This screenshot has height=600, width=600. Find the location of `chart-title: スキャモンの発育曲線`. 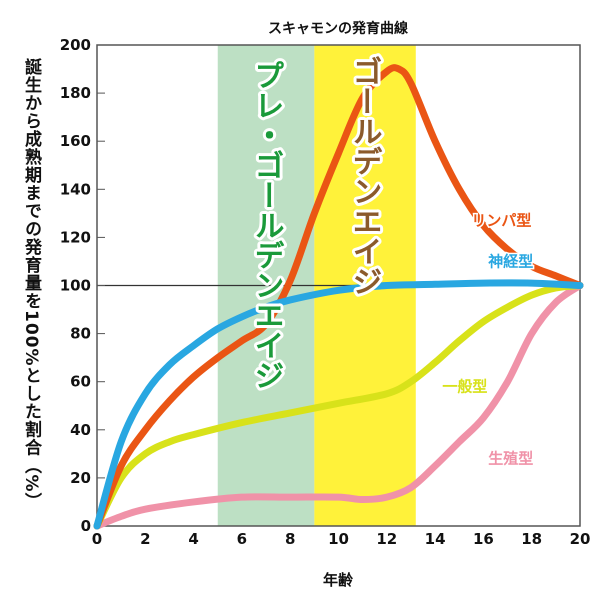

chart-title: スキャモンの発育曲線 is located at coordinates (338, 28).